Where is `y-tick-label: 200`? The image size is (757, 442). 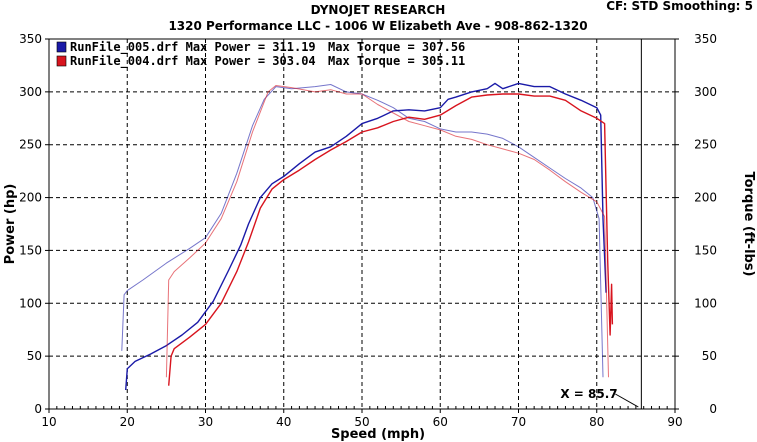 y-tick-label: 200 is located at coordinates (30, 198).